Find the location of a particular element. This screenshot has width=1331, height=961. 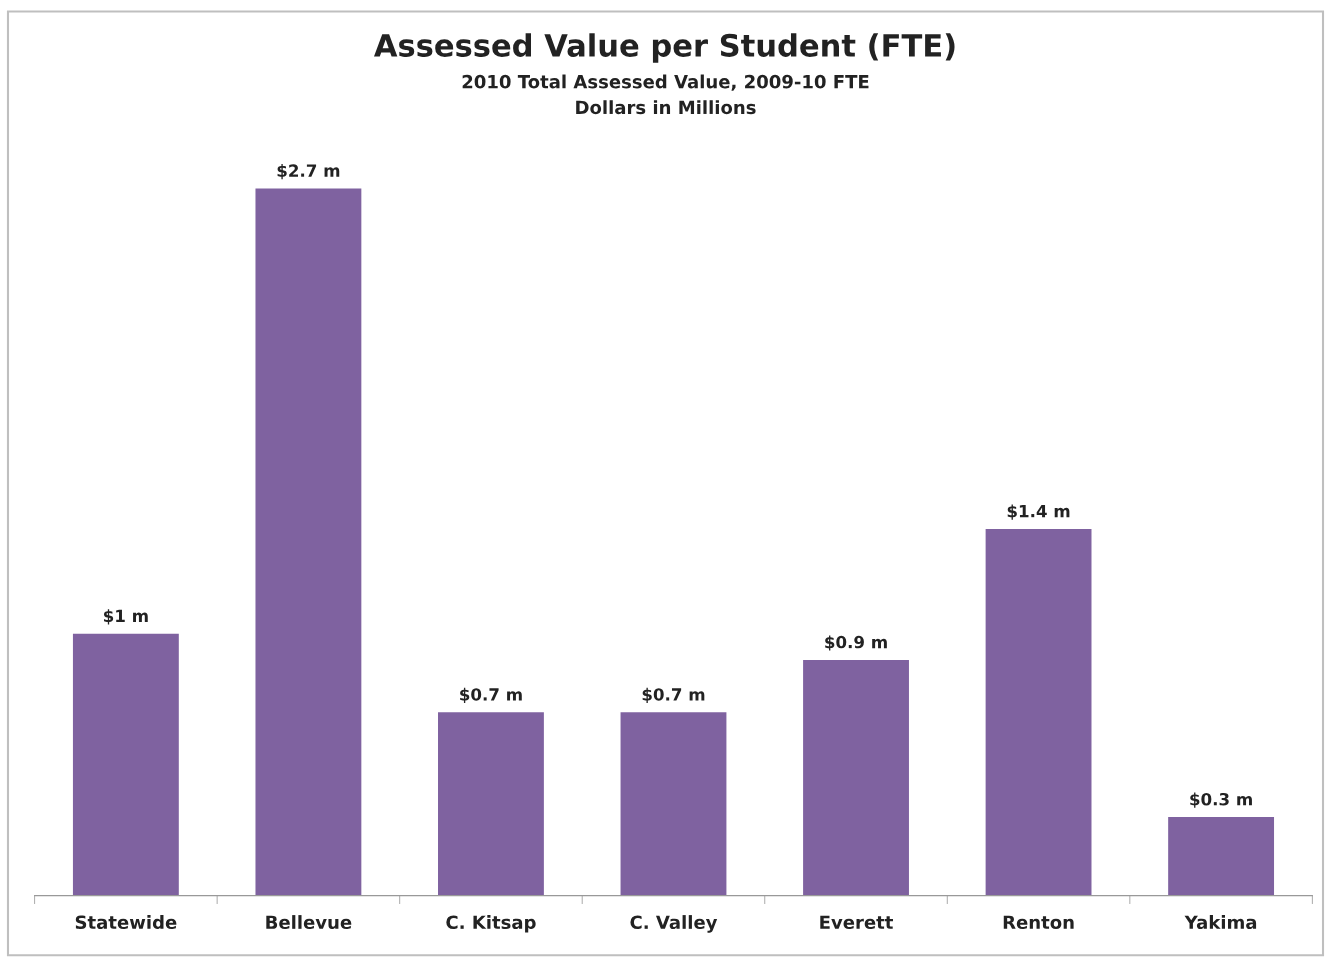

x-tick-label: Renton is located at coordinates (1038, 922).